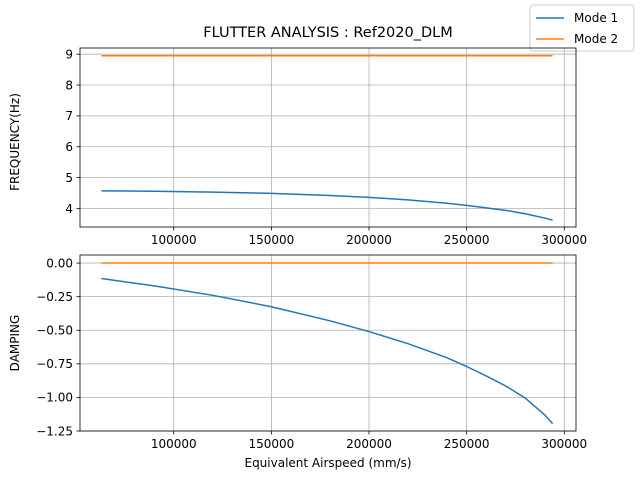 This screenshot has height=480, width=640. I want to click on frequency-axis-label: FREQUENCY(Hz), so click(15, 142).